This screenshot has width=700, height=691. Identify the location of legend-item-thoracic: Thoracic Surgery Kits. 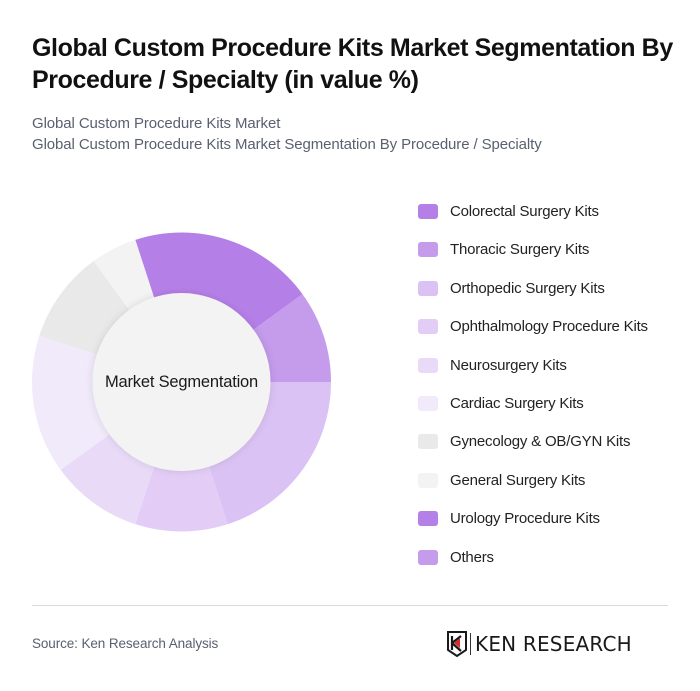
(503, 249).